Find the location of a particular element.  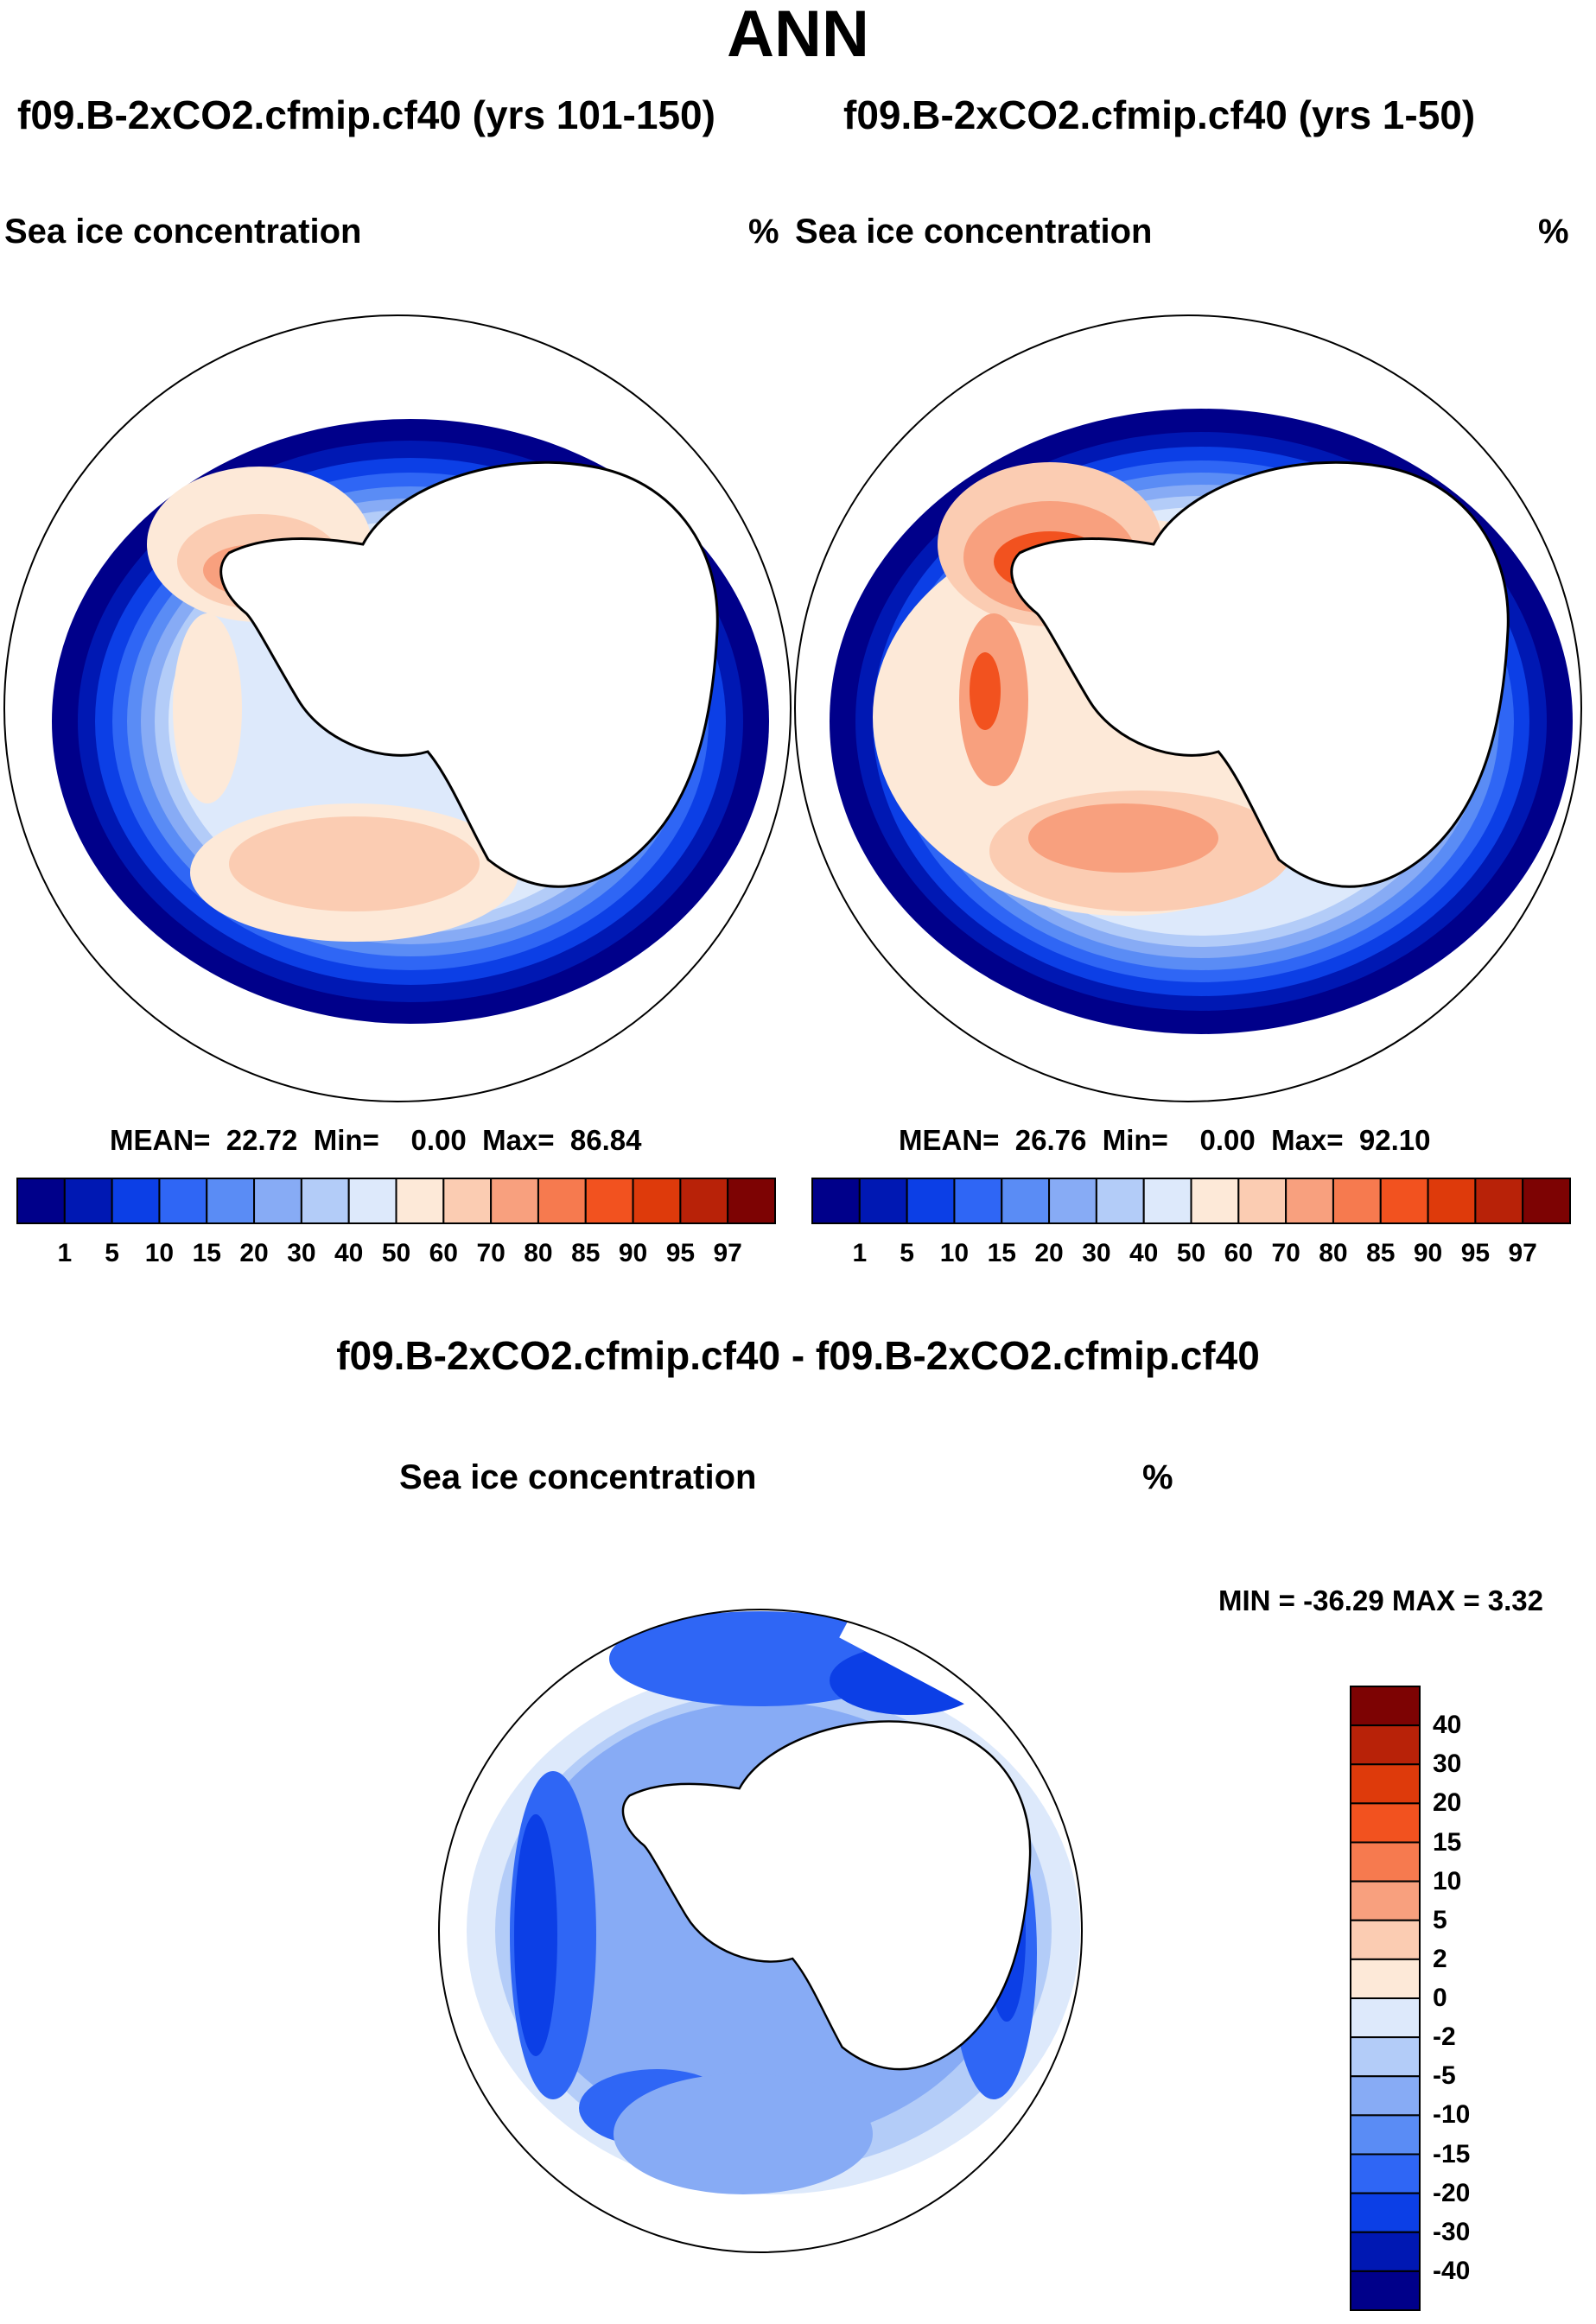

panel2-variable-label: Sea ice concentration is located at coordinates (974, 232).